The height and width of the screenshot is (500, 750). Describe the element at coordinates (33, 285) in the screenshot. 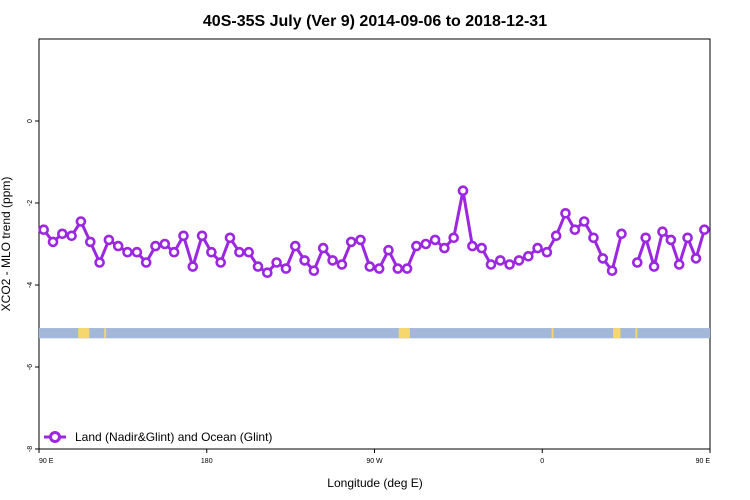

I see `y-axis: 0 -2 -4 -6 -8` at that location.